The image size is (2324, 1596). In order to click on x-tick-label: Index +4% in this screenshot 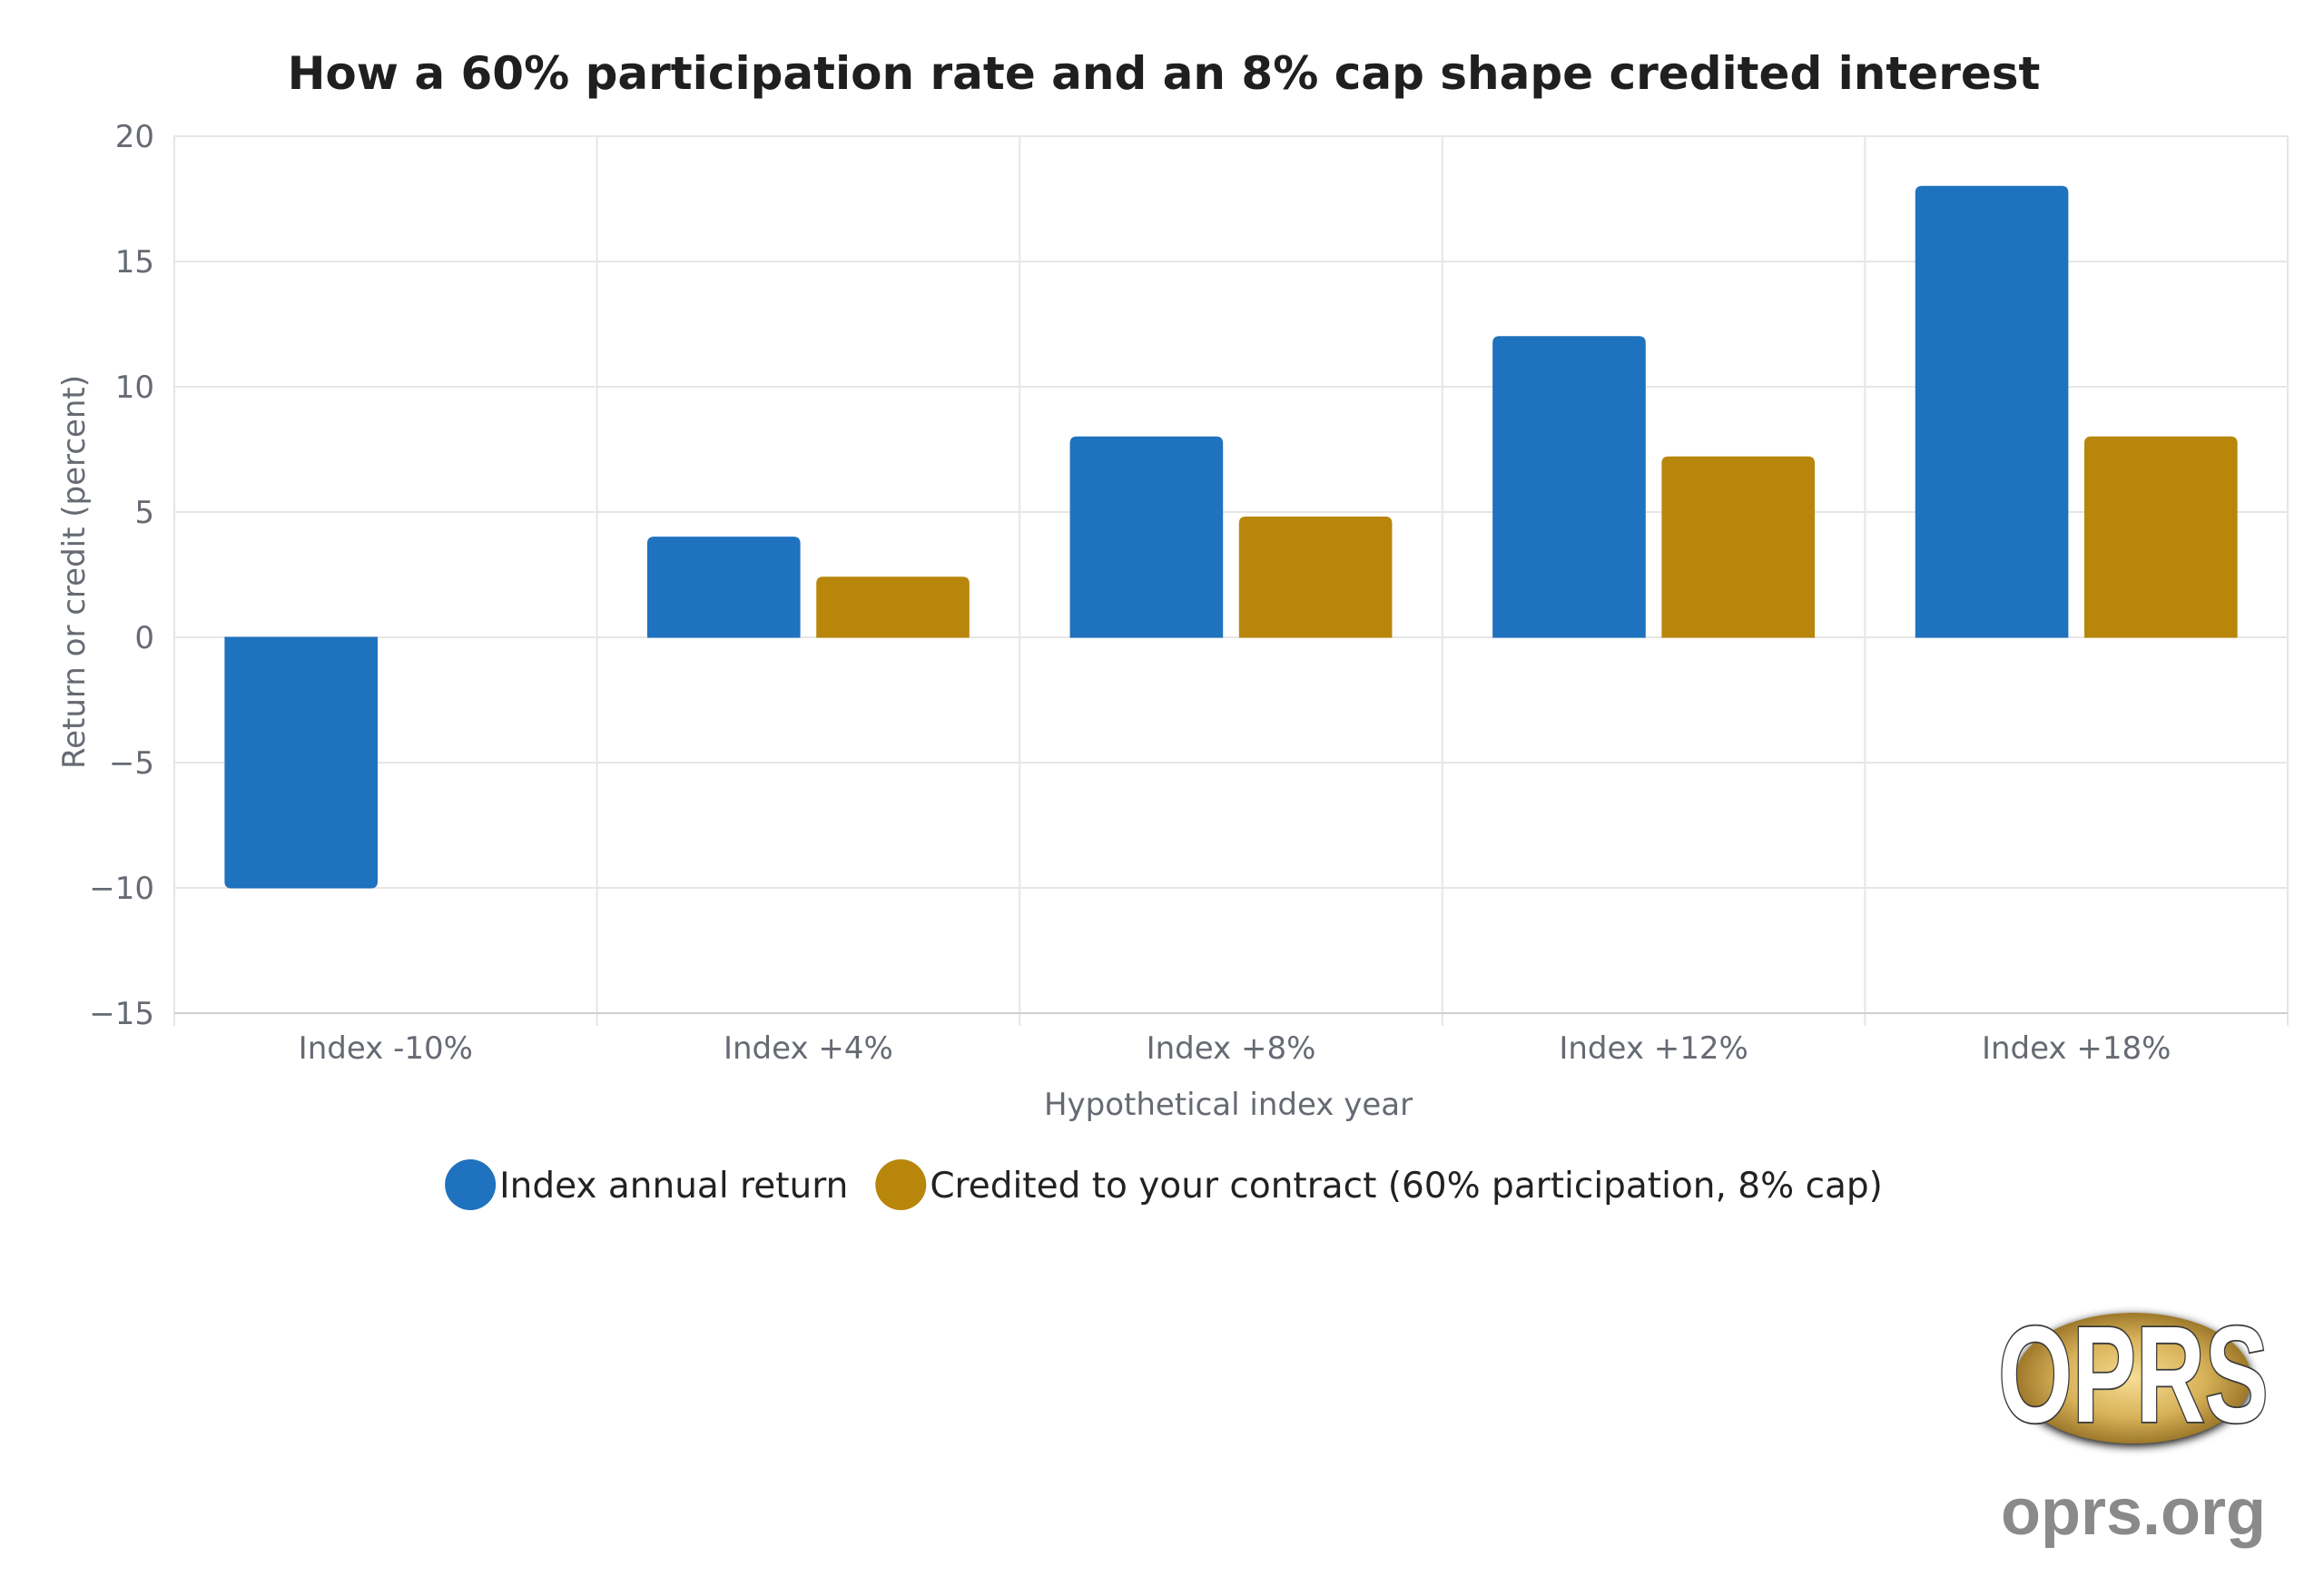, I will do `click(808, 1048)`.